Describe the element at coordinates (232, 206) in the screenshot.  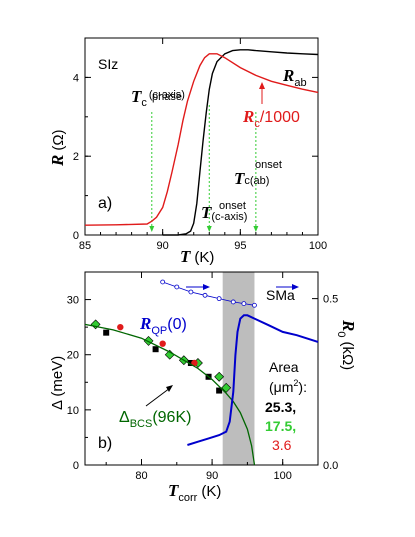
I see `tonset-c-sup: onset` at that location.